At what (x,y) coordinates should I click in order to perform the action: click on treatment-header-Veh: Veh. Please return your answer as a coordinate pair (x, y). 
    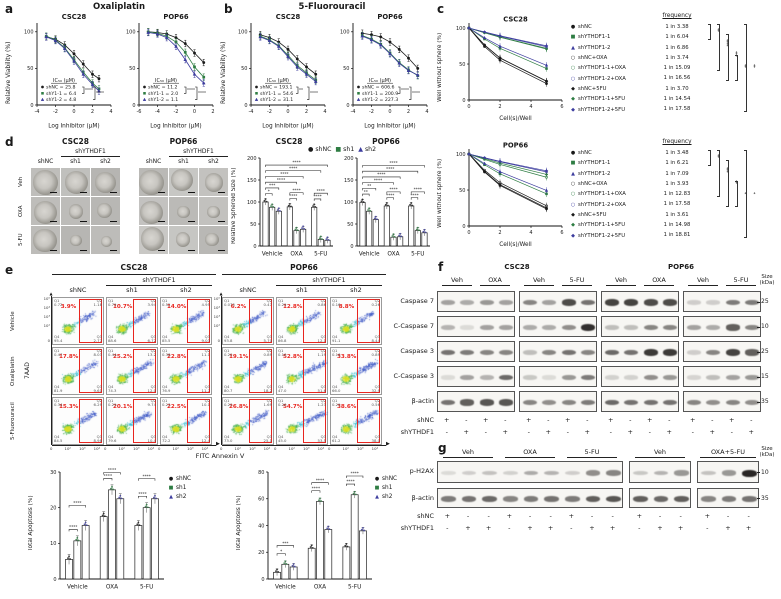
    Looking at the image, I should click on (703, 281).